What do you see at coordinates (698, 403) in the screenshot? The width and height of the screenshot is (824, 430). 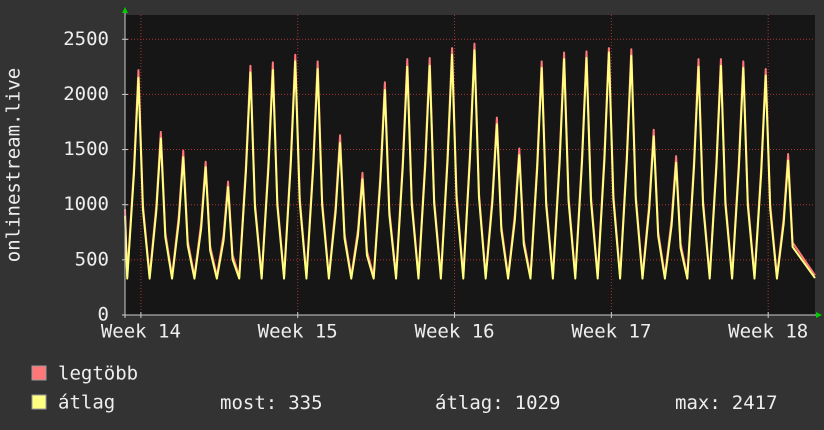 I see `stat-label: max:` at bounding box center [698, 403].